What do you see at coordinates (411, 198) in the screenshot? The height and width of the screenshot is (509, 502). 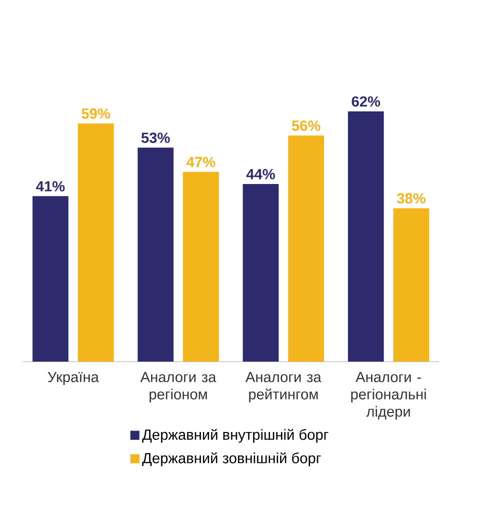 I see `data-label: 38%` at bounding box center [411, 198].